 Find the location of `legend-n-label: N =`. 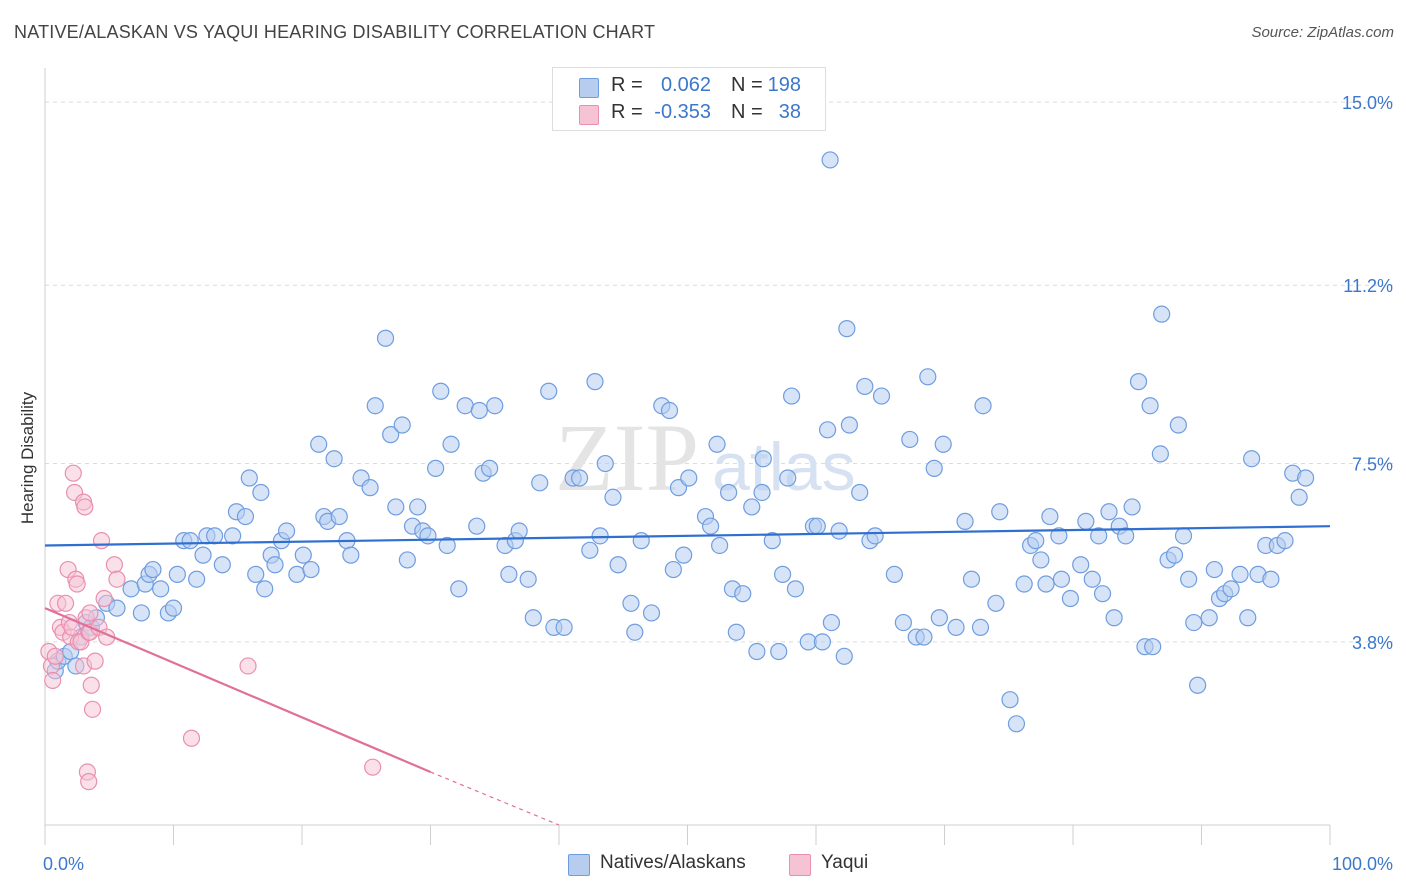

legend-n-label: N = is located at coordinates (747, 112).